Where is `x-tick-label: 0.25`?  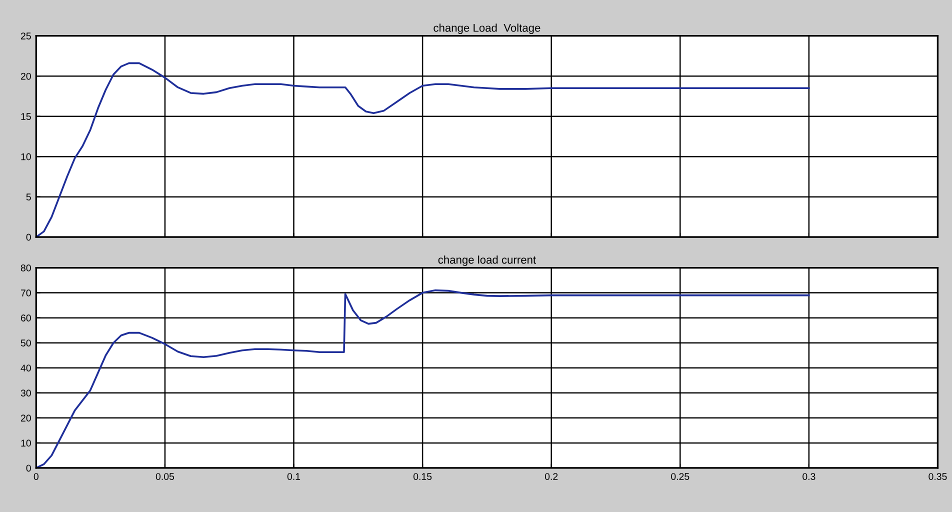
x-tick-label: 0.25 is located at coordinates (680, 476).